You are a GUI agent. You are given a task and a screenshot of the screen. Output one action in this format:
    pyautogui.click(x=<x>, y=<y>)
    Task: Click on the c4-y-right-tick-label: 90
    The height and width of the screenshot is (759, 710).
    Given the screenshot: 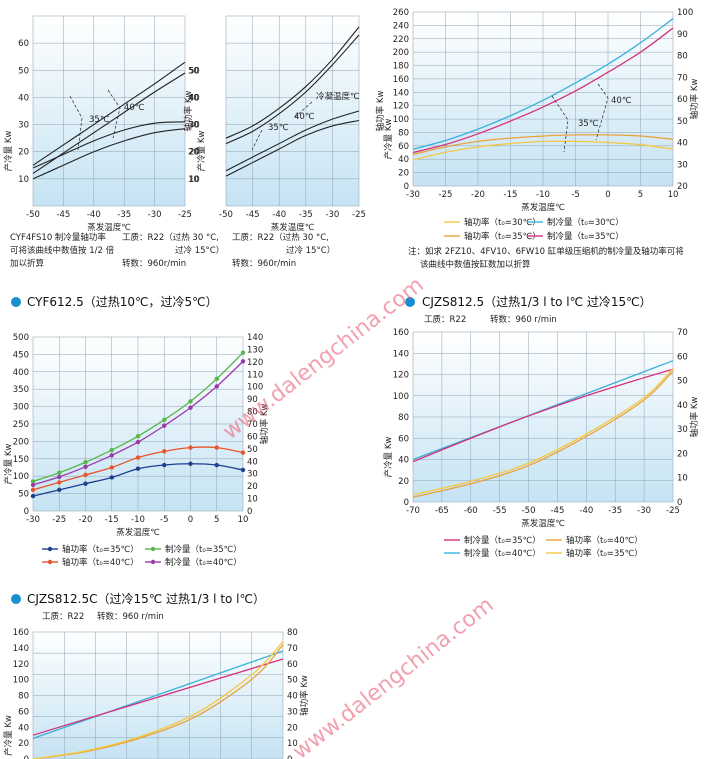 What is the action you would take?
    pyautogui.click(x=252, y=400)
    